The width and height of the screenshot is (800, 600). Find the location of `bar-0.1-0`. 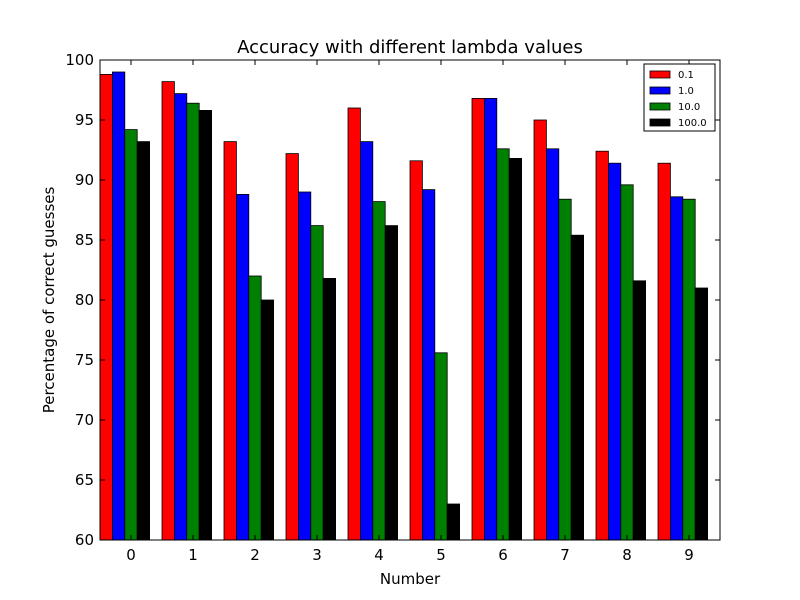

bar-0.1-0 is located at coordinates (106, 307).